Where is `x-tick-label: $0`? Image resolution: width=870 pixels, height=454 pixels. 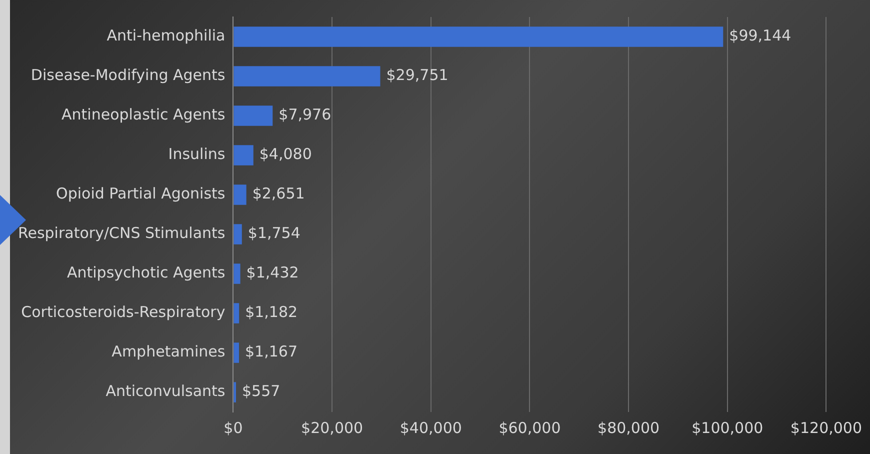
x-tick-label: $0 is located at coordinates (233, 427).